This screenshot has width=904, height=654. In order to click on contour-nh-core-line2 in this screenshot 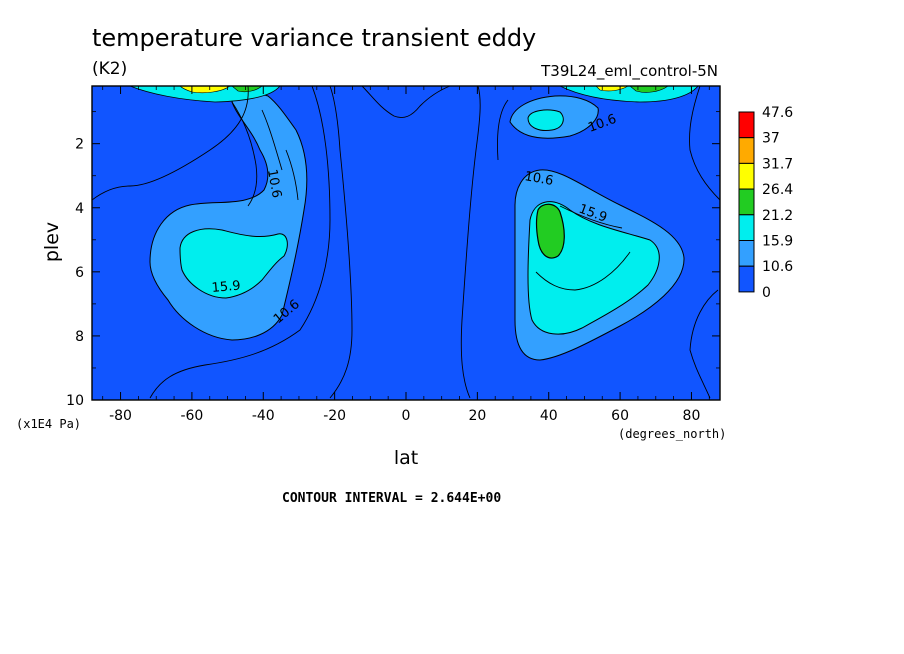, I will do `click(591, 217)`.